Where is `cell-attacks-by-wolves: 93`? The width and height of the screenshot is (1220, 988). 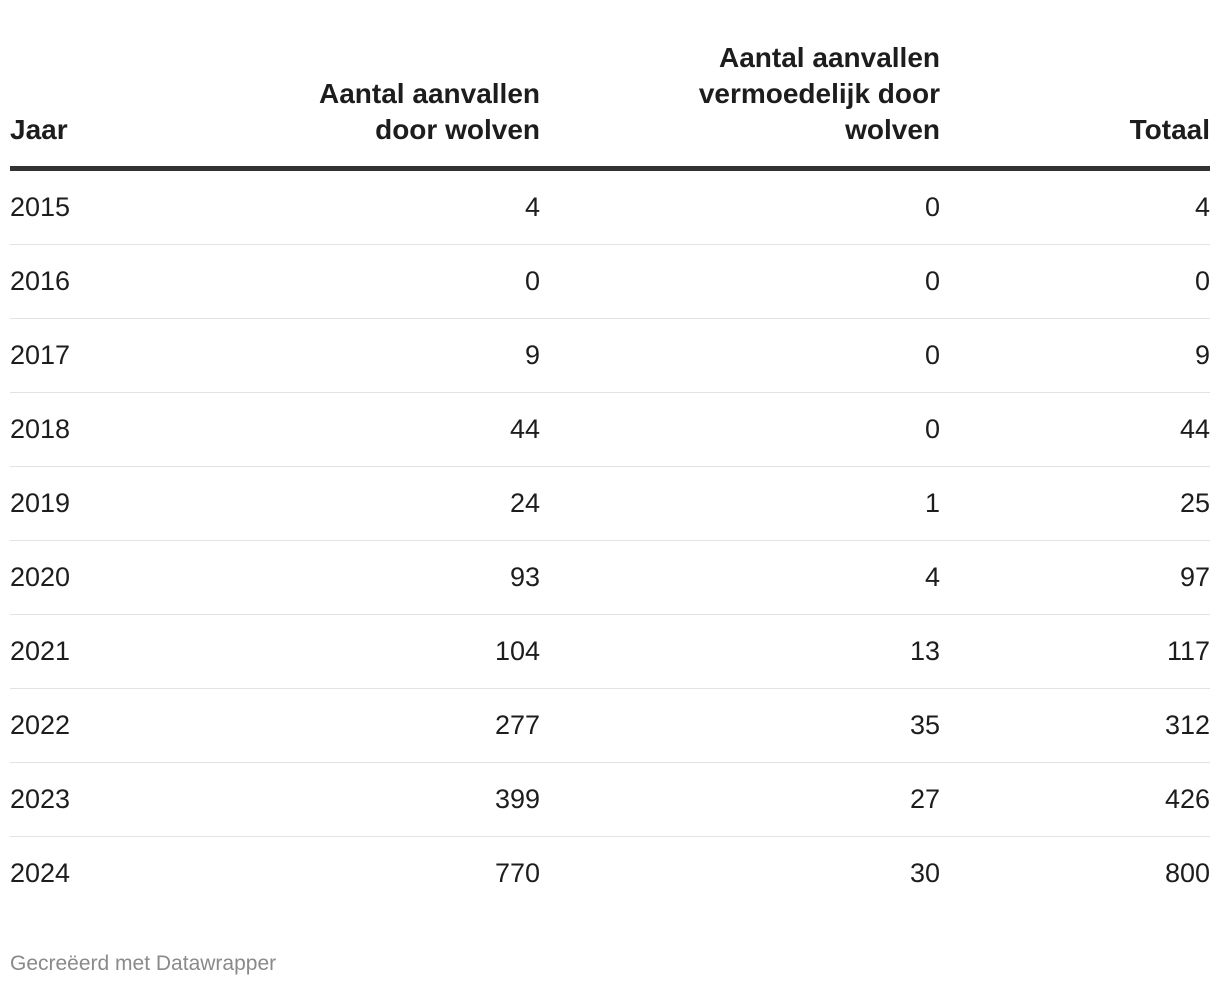
cell-attacks-by-wolves: 93 is located at coordinates (365, 577).